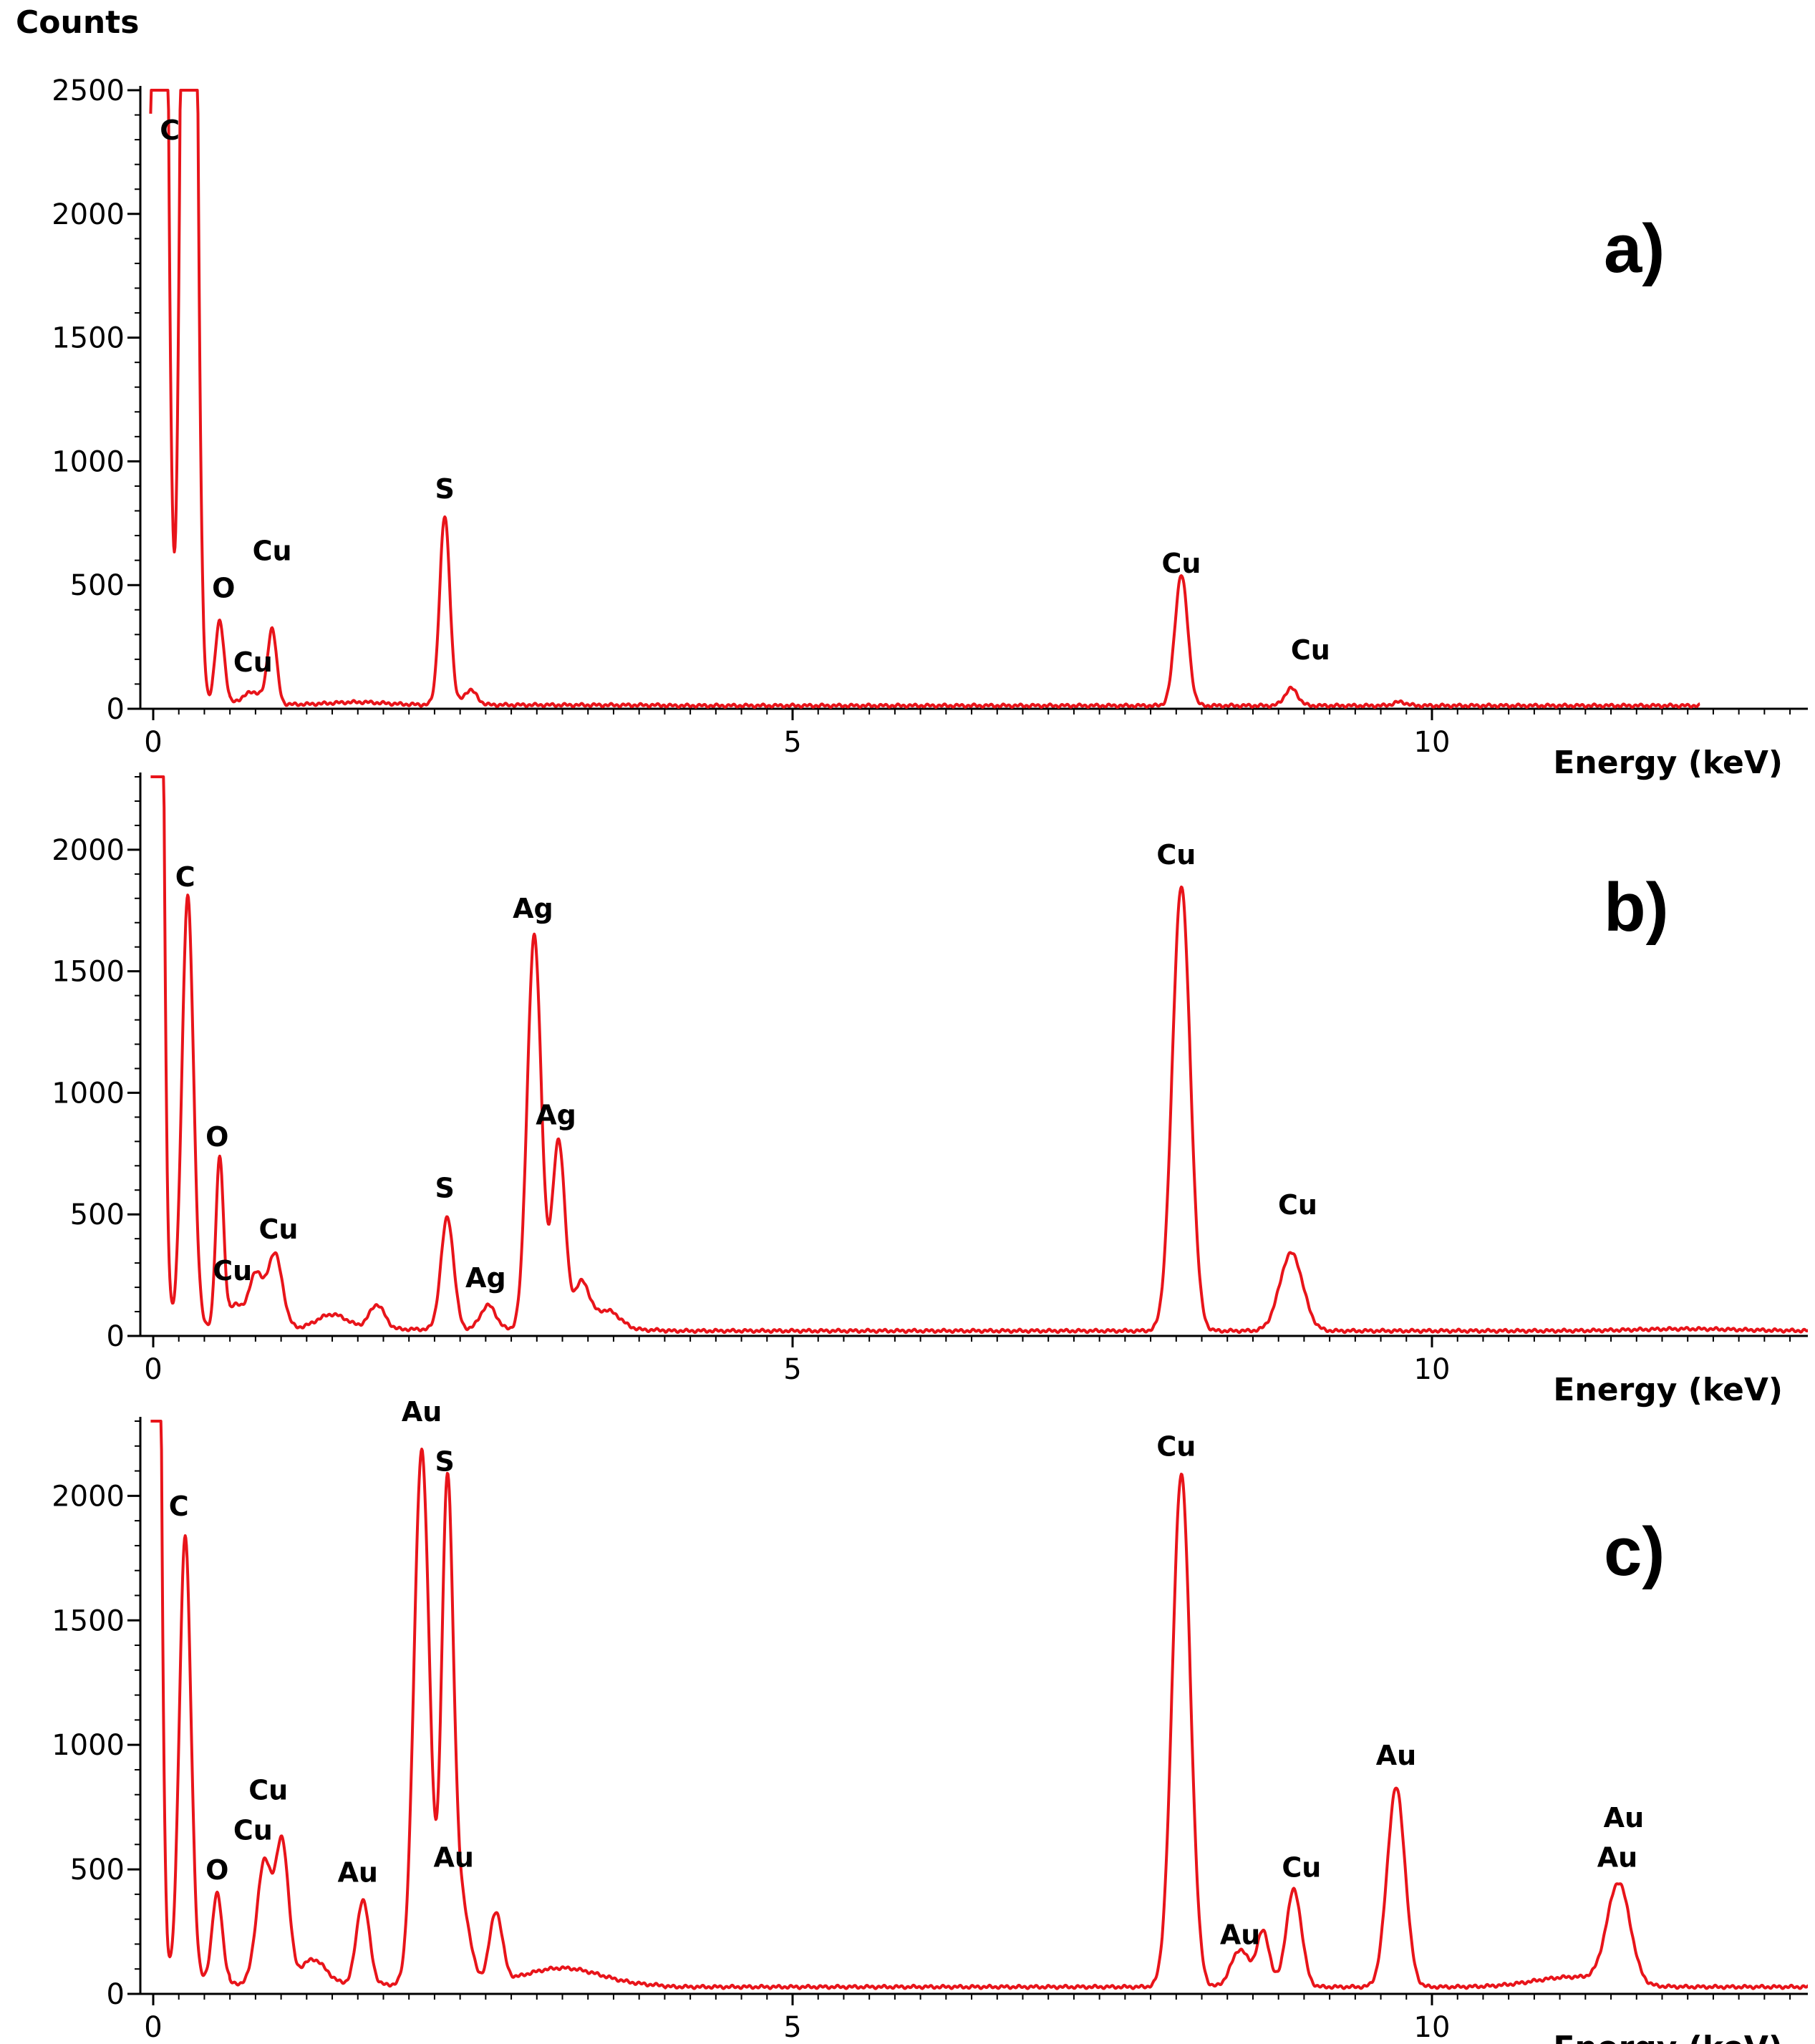  What do you see at coordinates (1634, 1552) in the screenshot?
I see `panel-letter: c)` at bounding box center [1634, 1552].